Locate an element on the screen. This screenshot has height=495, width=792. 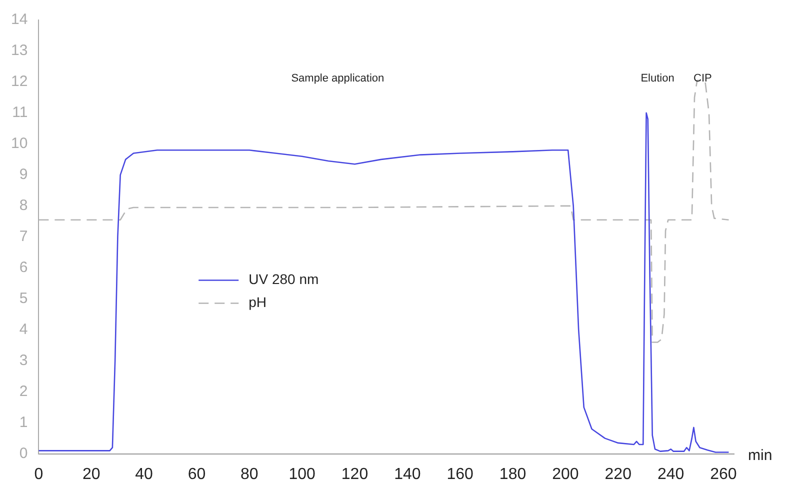
y-tick-label: 9 is located at coordinates (23, 175).